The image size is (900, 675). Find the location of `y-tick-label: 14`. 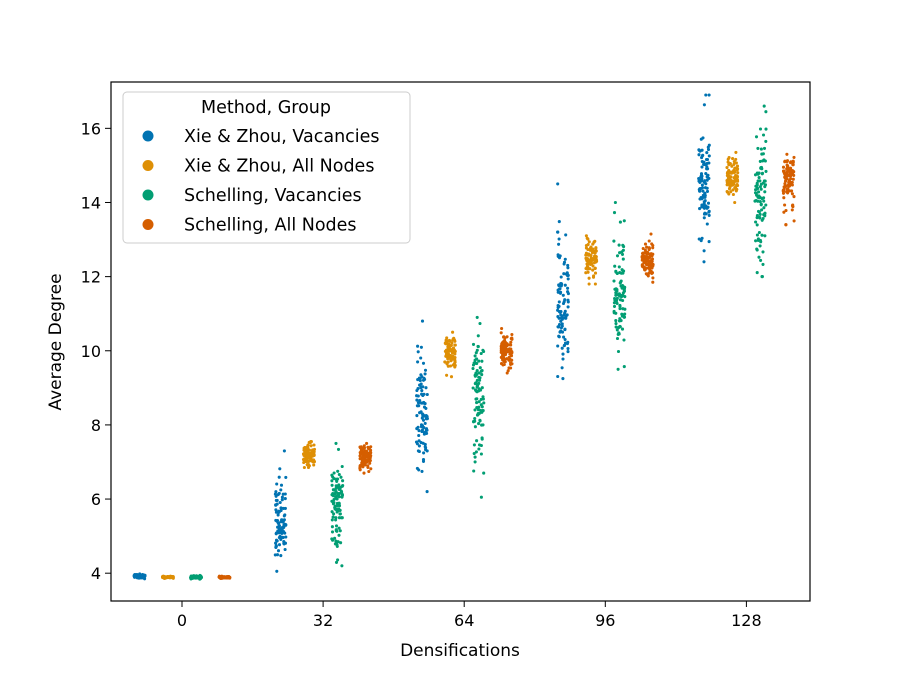

y-tick-label: 14 is located at coordinates (91, 202).